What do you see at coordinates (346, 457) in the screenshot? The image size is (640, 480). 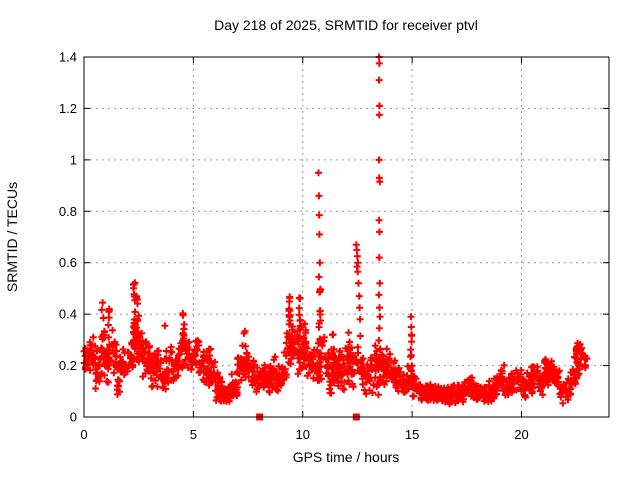 I see `x-axis-label: GPS time / hours` at bounding box center [346, 457].